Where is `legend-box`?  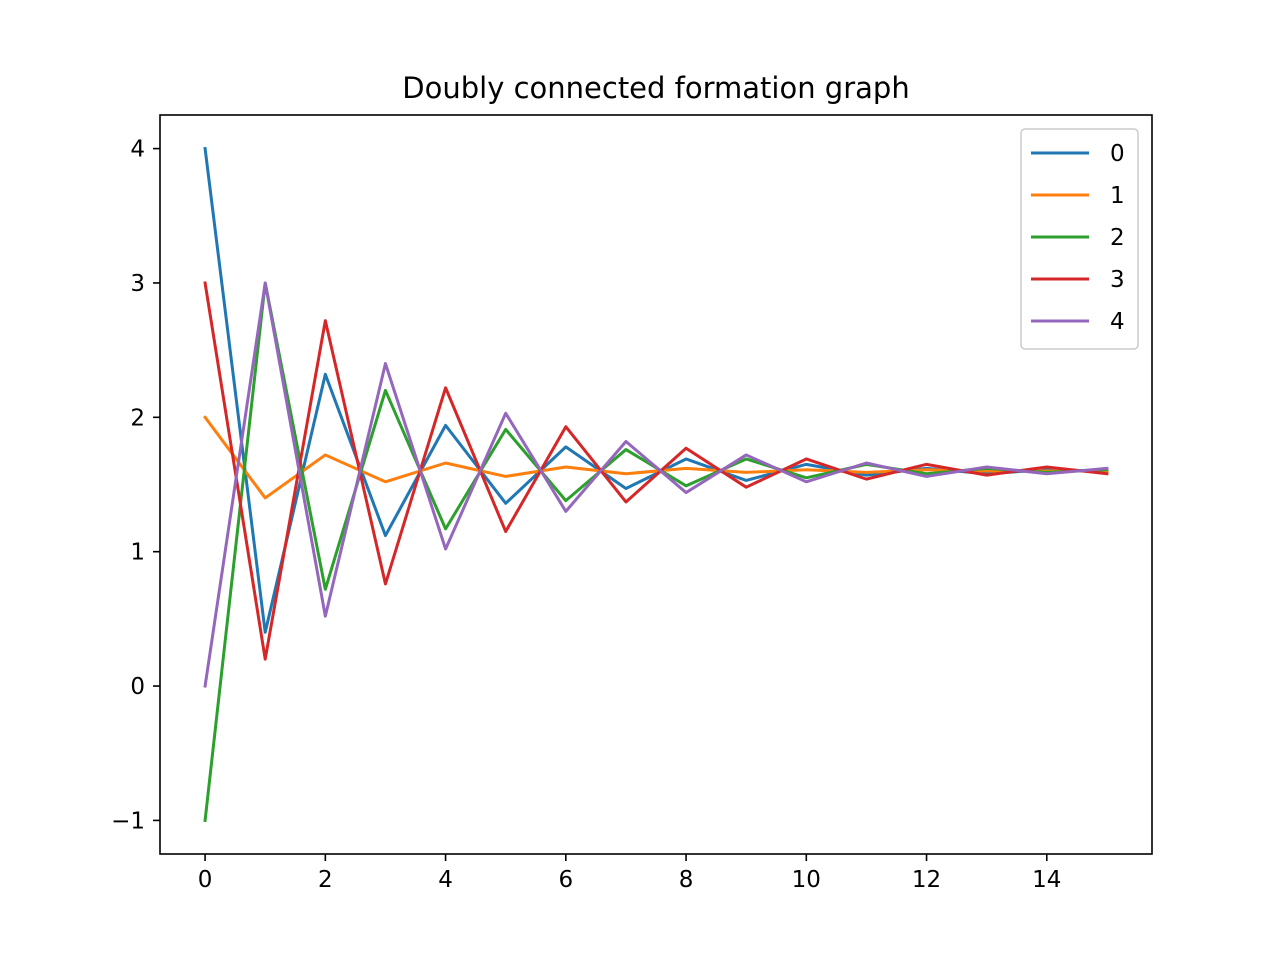
legend-box is located at coordinates (1079, 239).